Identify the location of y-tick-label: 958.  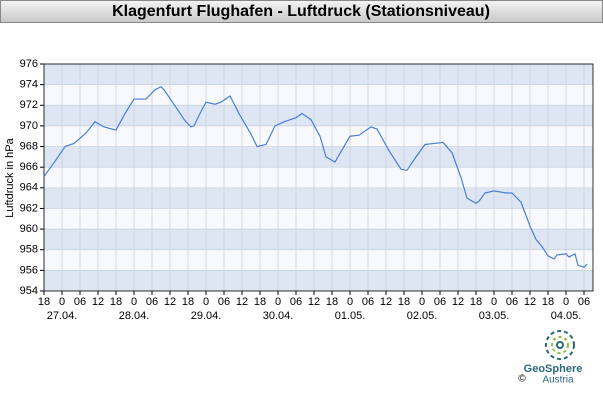
(29, 250).